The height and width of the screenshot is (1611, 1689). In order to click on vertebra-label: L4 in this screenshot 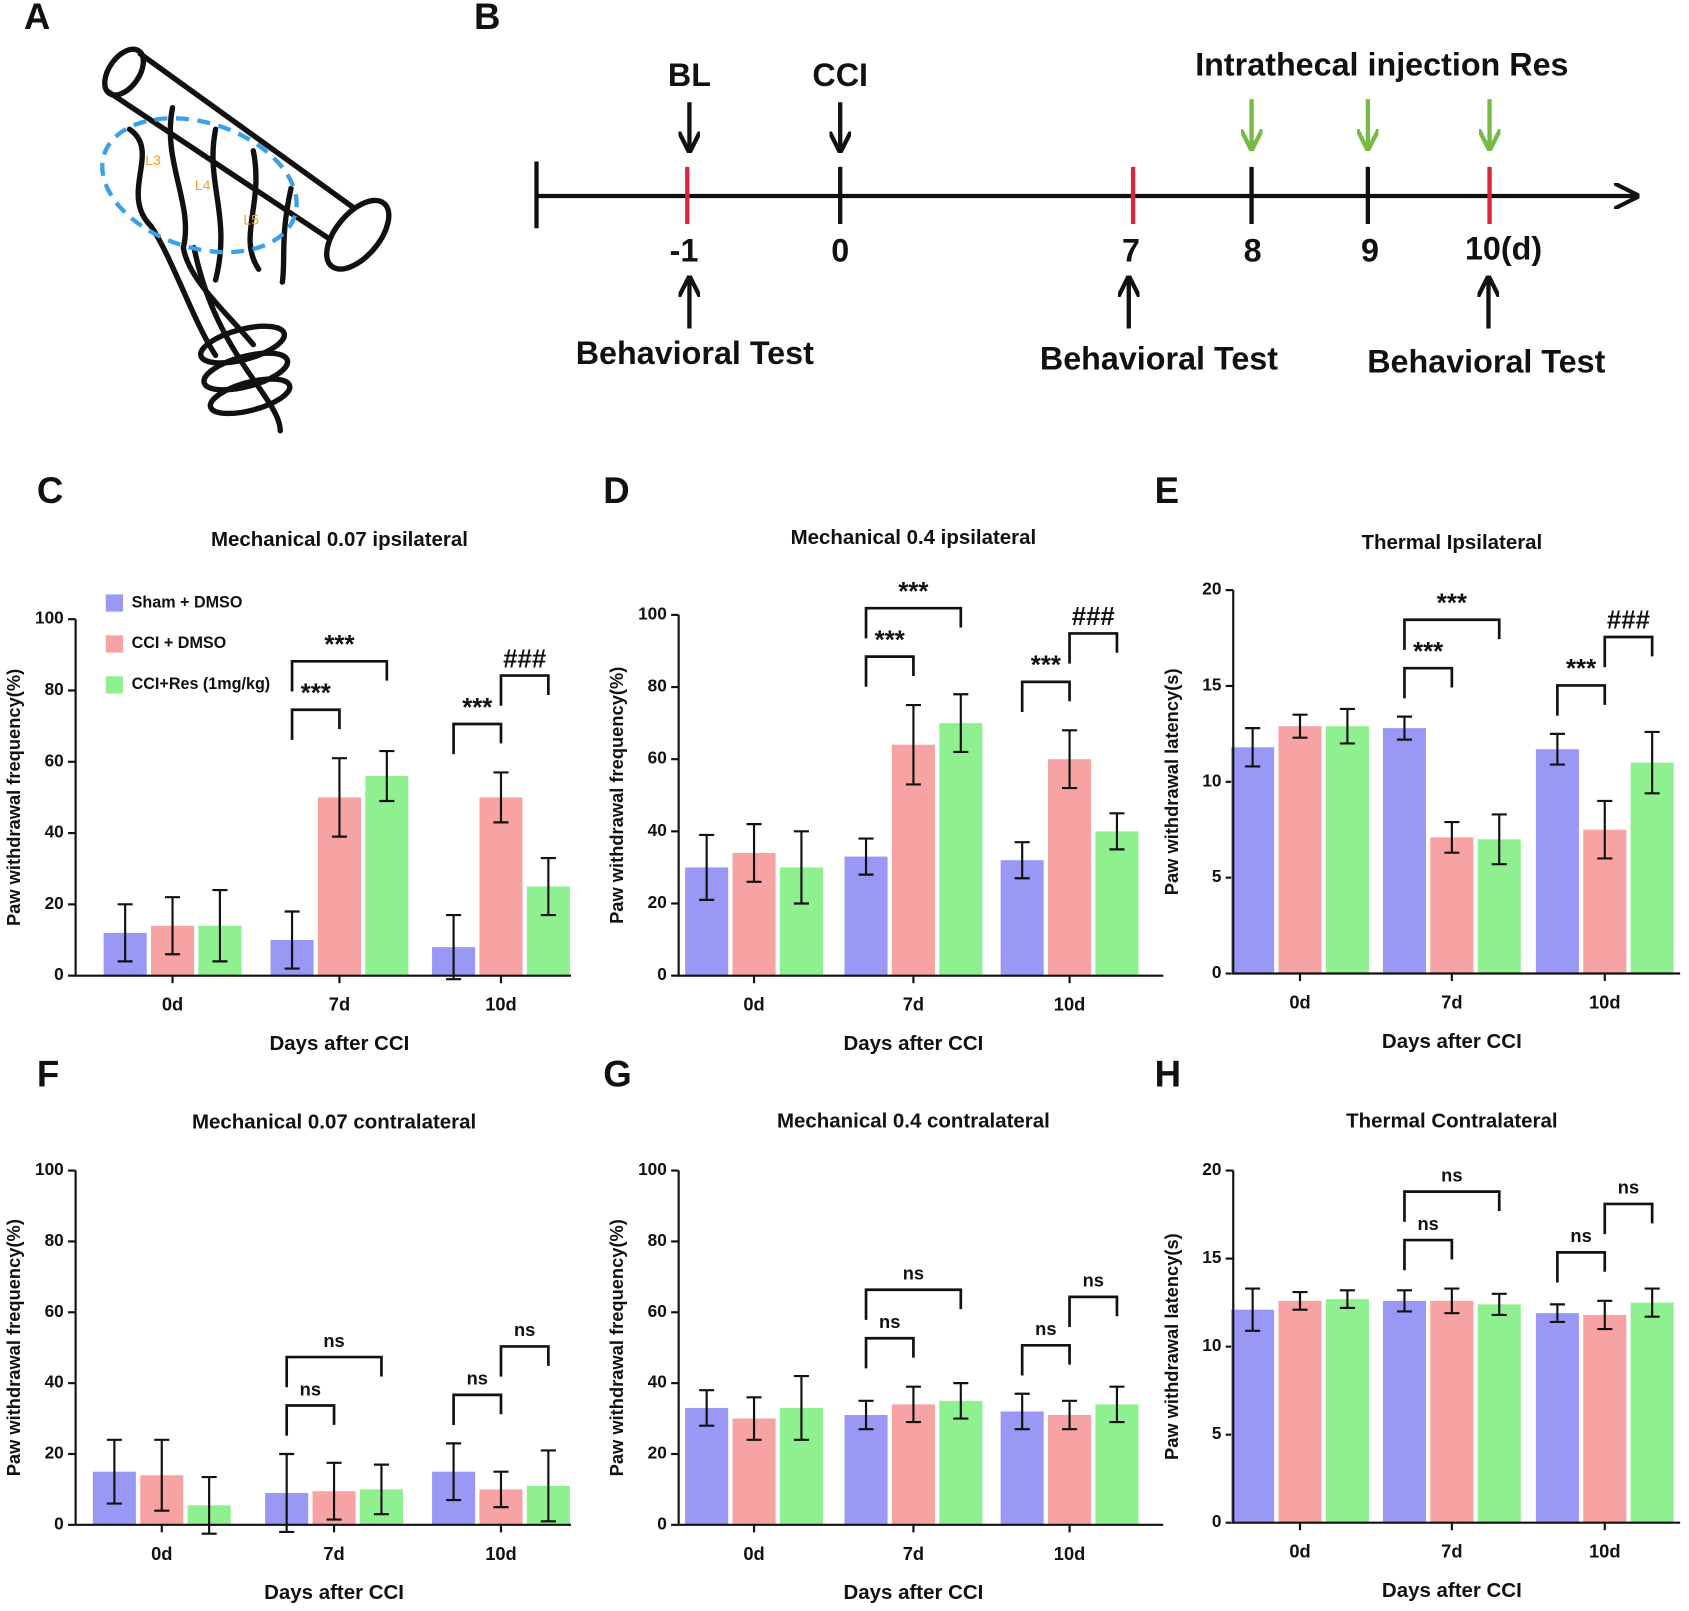, I will do `click(203, 185)`.